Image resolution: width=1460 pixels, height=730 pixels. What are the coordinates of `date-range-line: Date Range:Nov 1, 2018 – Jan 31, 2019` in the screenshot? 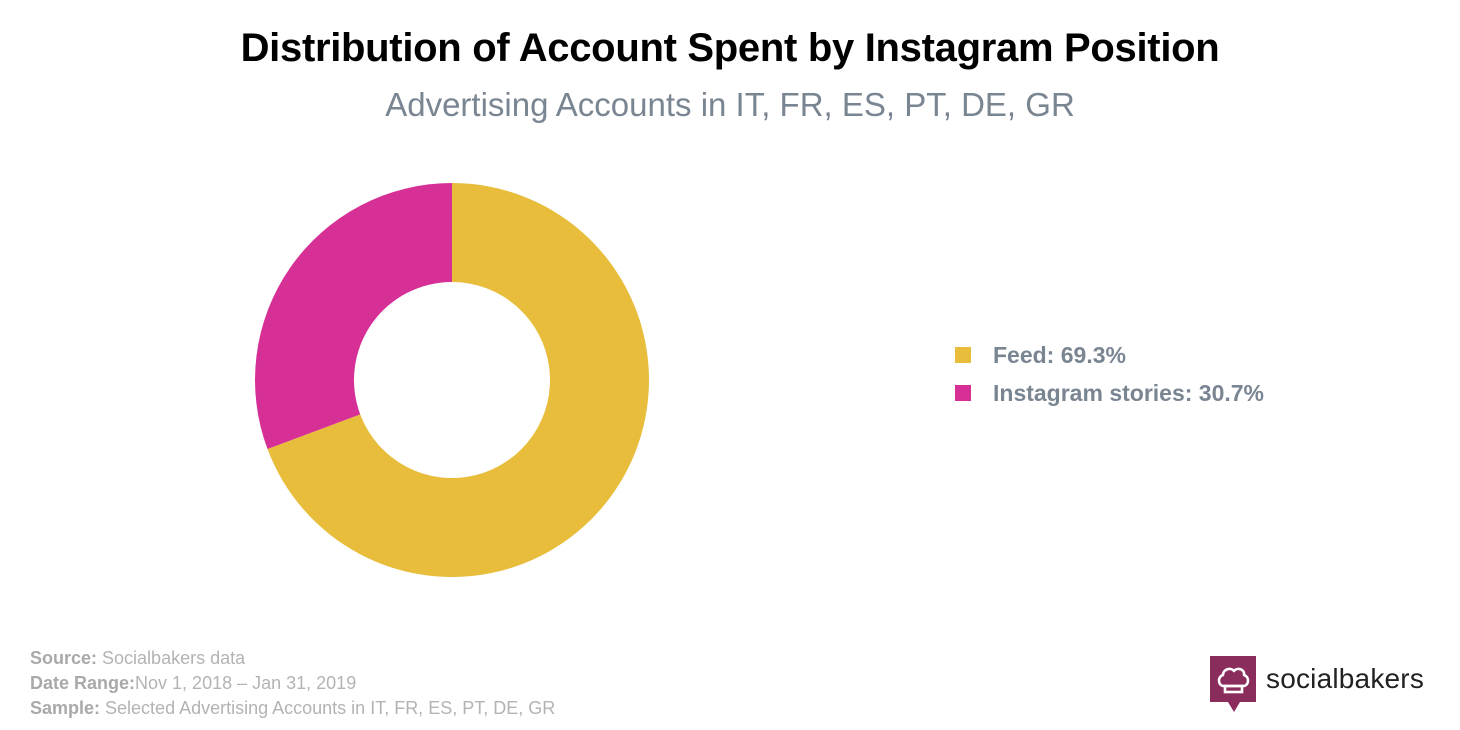 It's located at (292, 683).